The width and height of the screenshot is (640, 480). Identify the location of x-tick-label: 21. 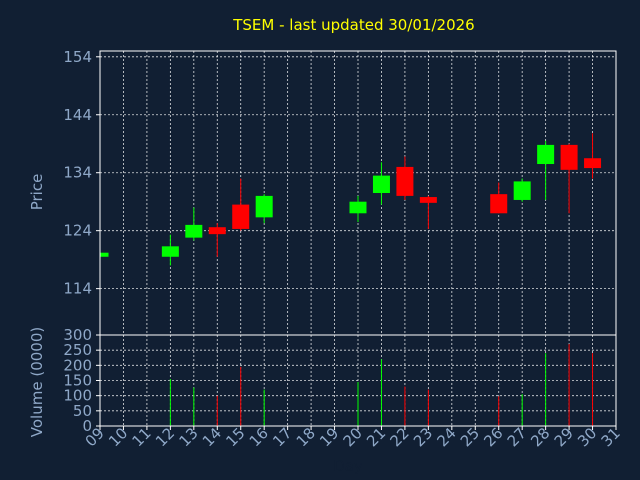
(376, 437).